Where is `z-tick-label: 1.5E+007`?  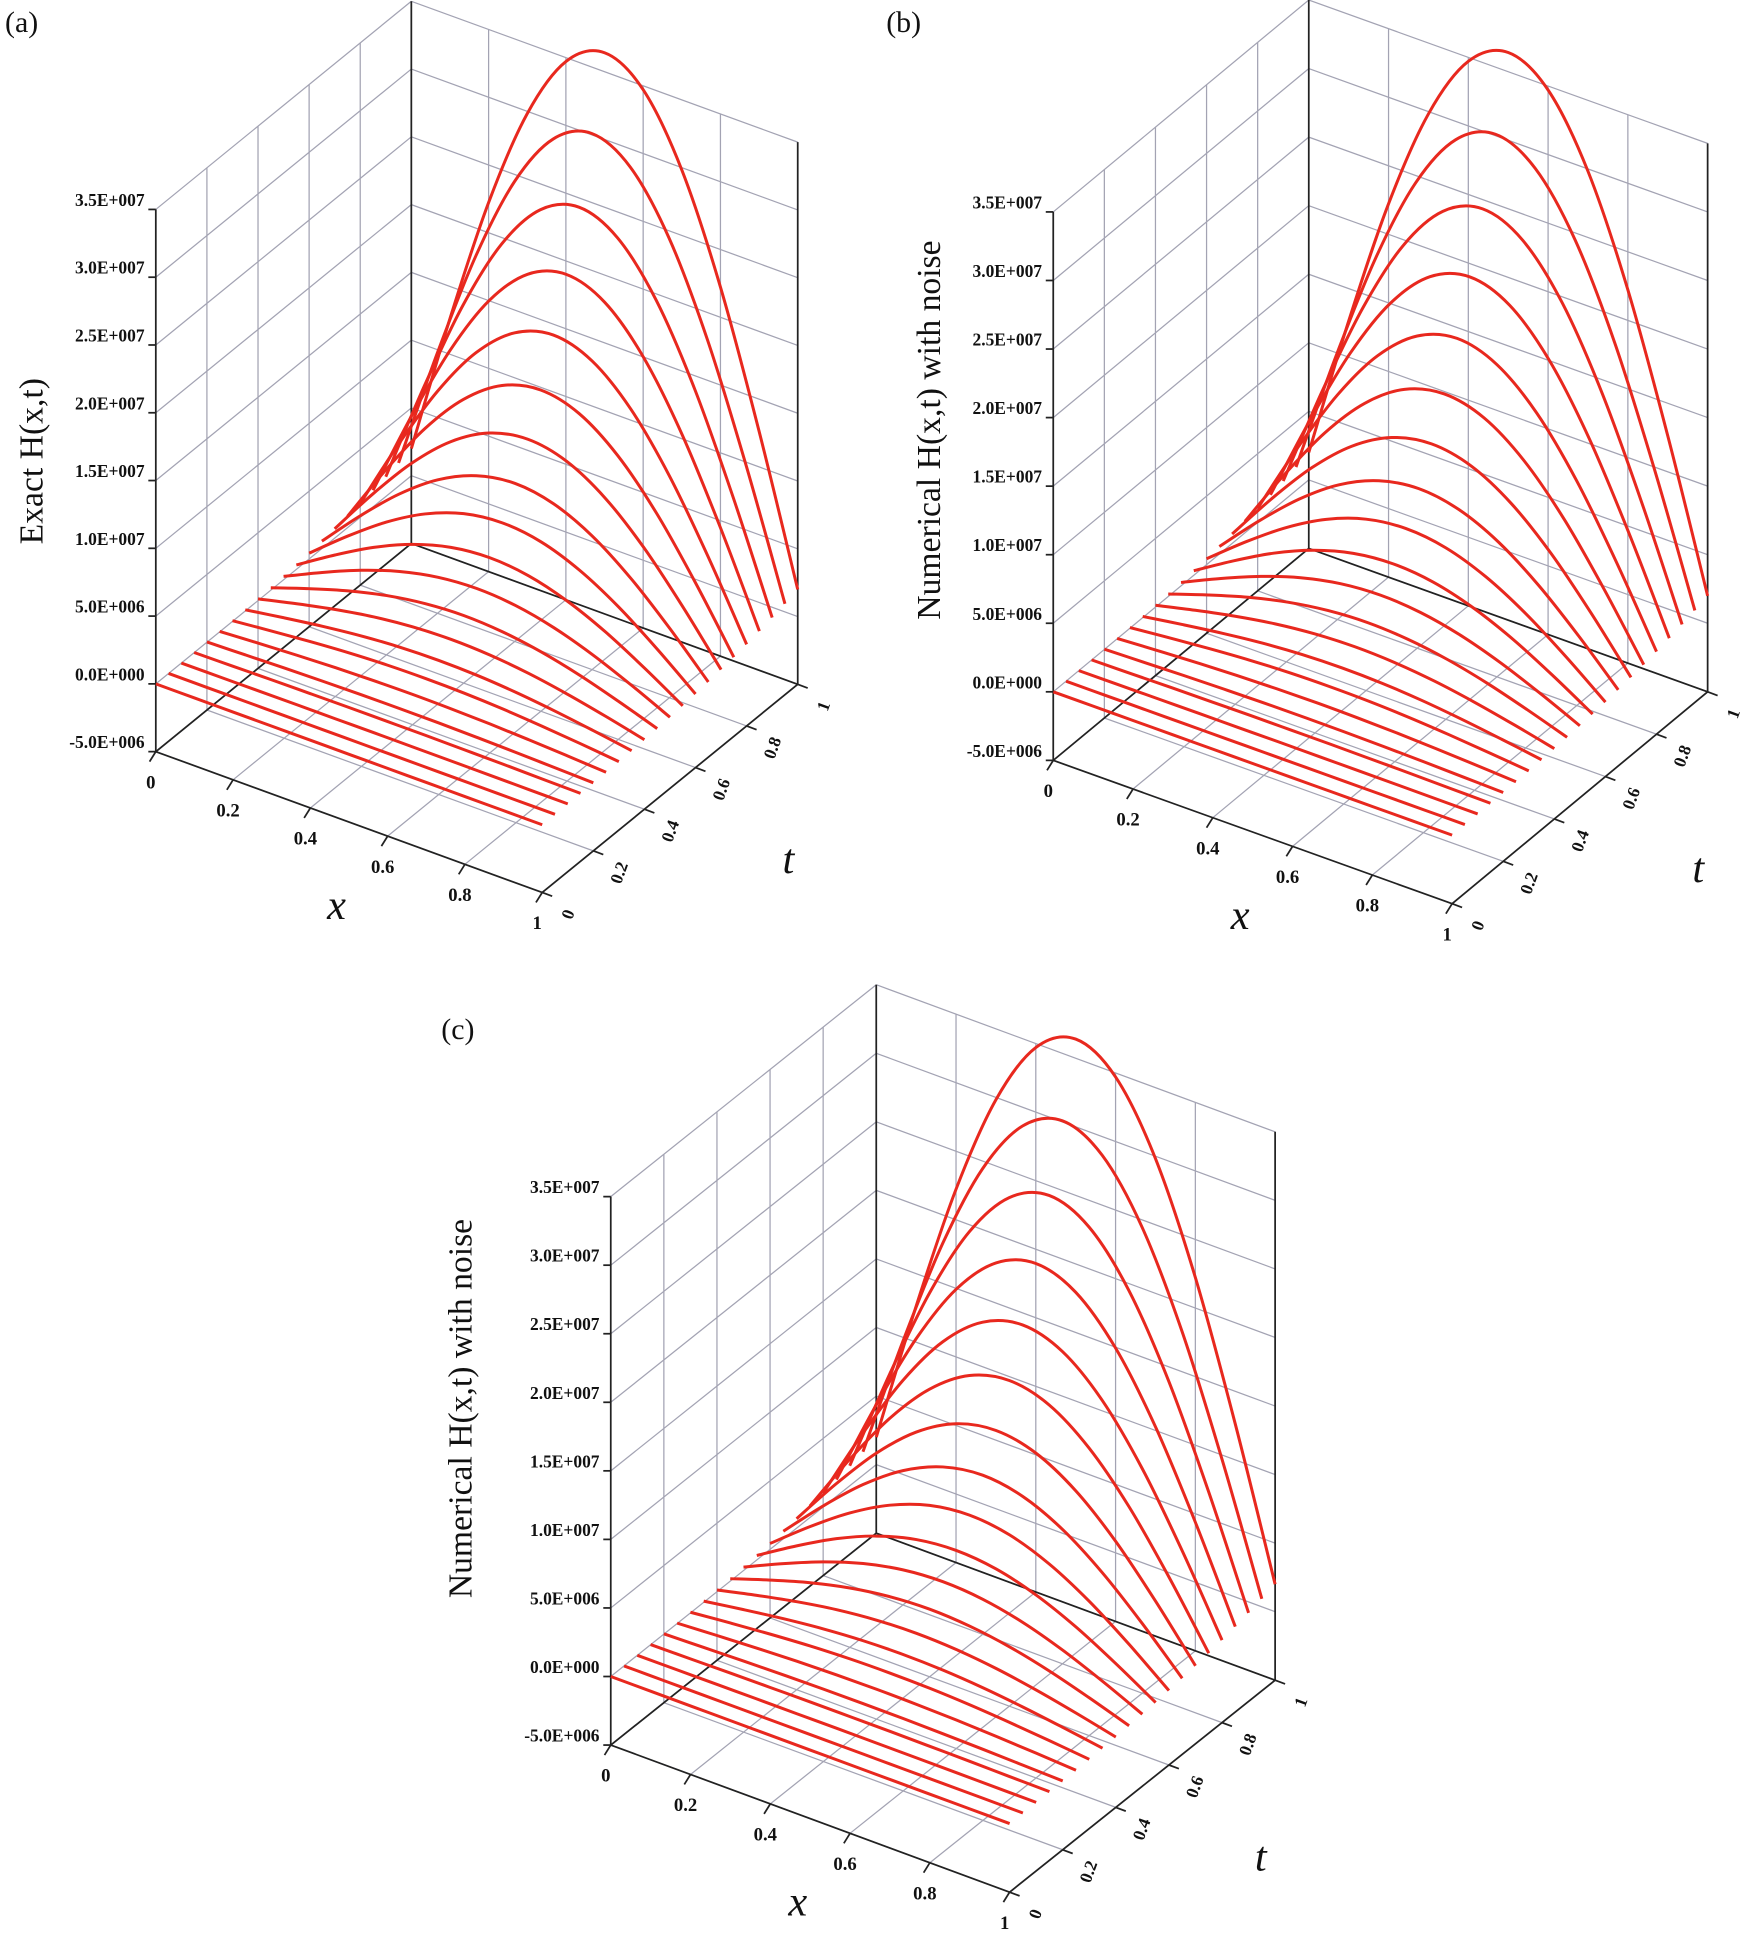
z-tick-label: 1.5E+007 is located at coordinates (565, 1461).